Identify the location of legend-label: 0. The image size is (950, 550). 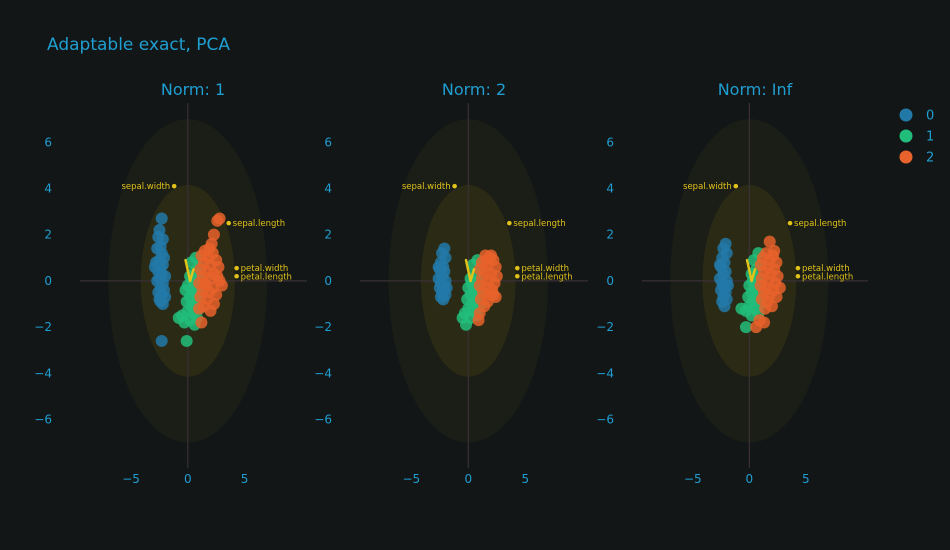
(930, 116).